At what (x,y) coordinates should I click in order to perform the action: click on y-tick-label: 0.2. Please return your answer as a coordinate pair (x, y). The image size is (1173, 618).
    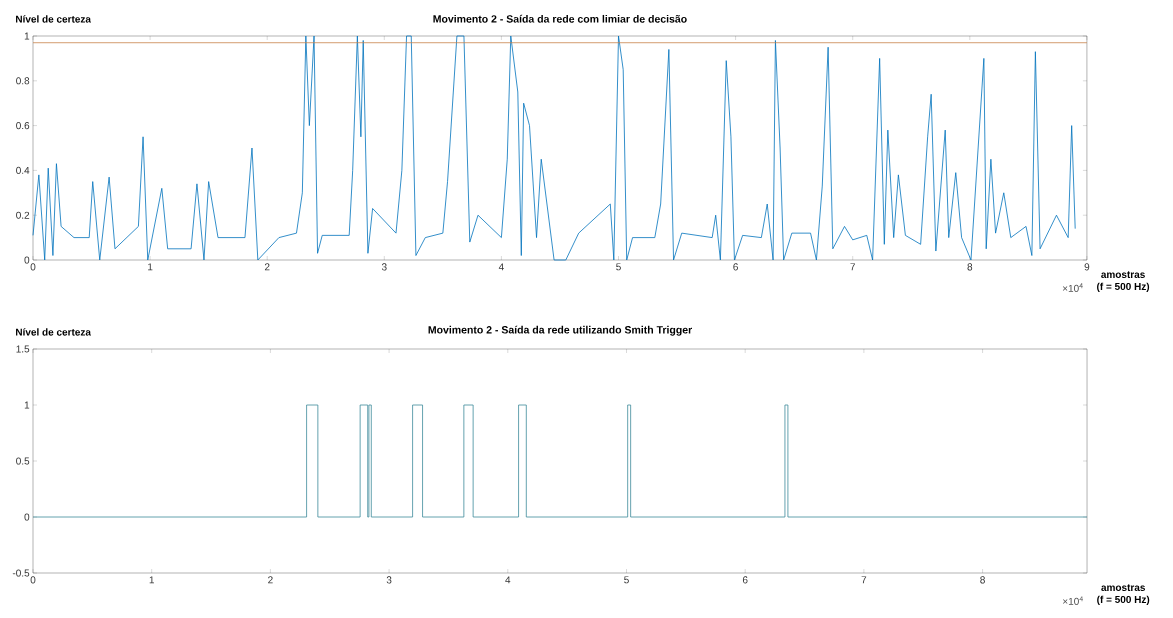
    Looking at the image, I should click on (23, 215).